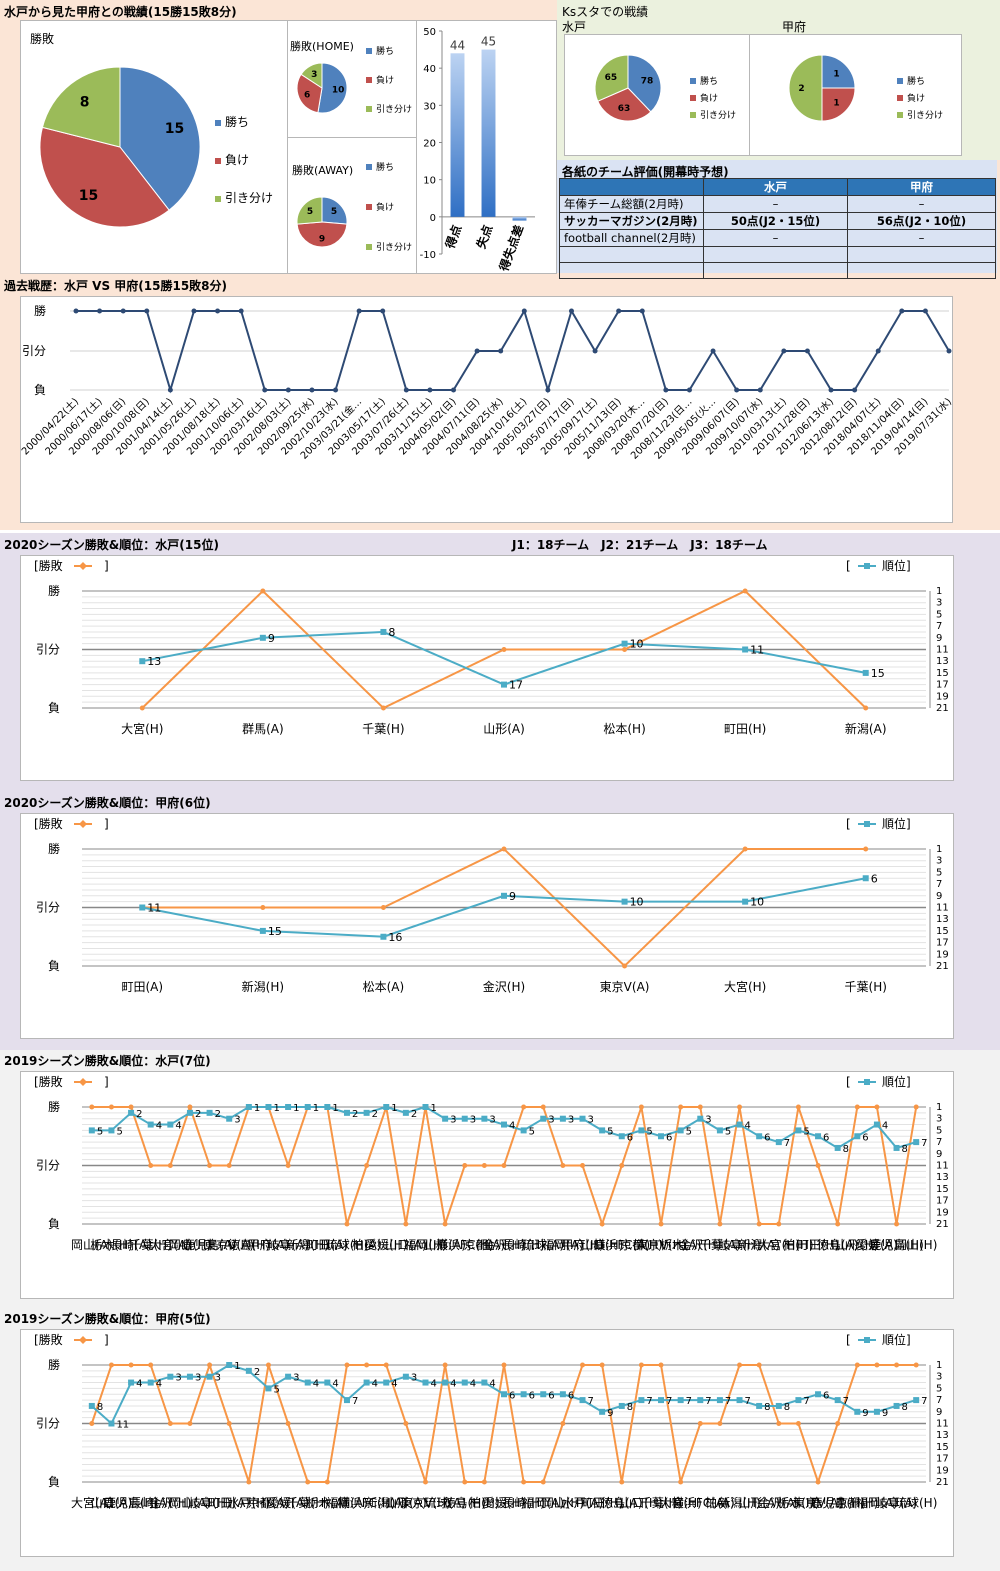 The image size is (1000, 1571). I want to click on kofu2019-title: 2019シーズン勝敗&順位：甲府(5位), so click(107, 1319).